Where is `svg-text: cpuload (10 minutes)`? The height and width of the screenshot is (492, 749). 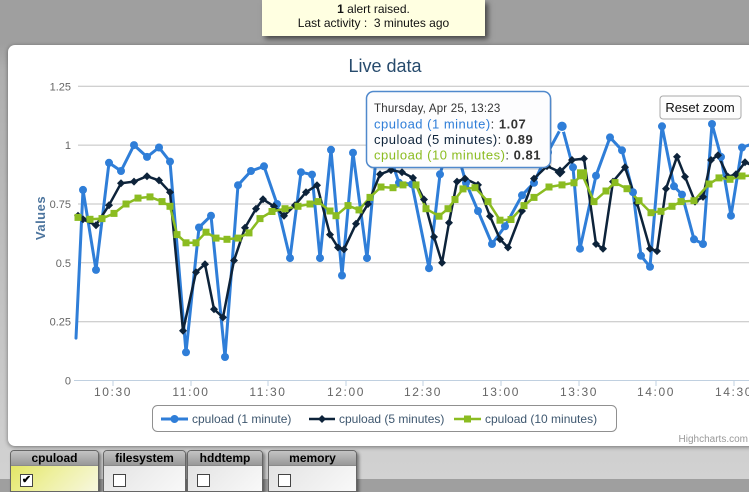
svg-text: cpuload (10 minutes) is located at coordinates (541, 419).